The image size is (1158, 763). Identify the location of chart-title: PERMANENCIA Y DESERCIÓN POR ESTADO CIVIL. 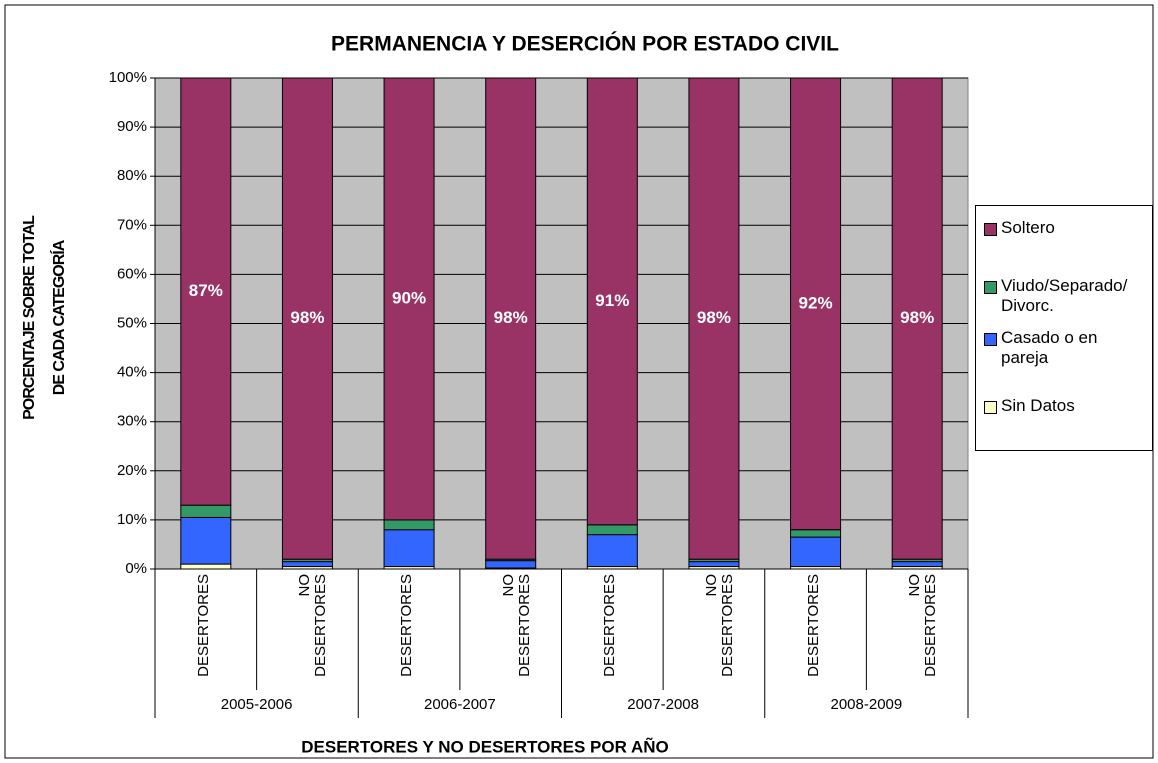
(585, 44).